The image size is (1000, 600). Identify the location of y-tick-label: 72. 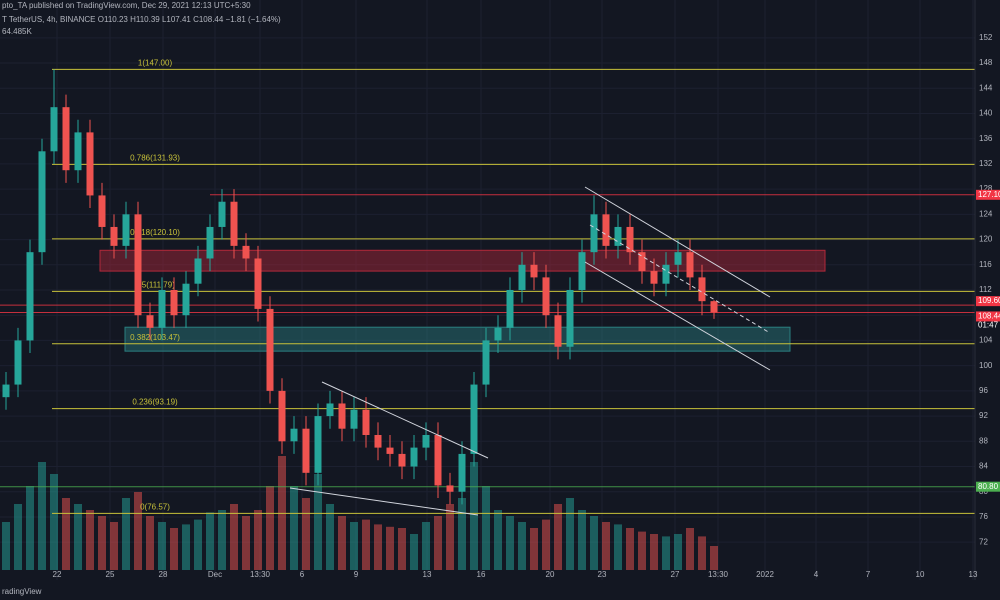
(983, 541).